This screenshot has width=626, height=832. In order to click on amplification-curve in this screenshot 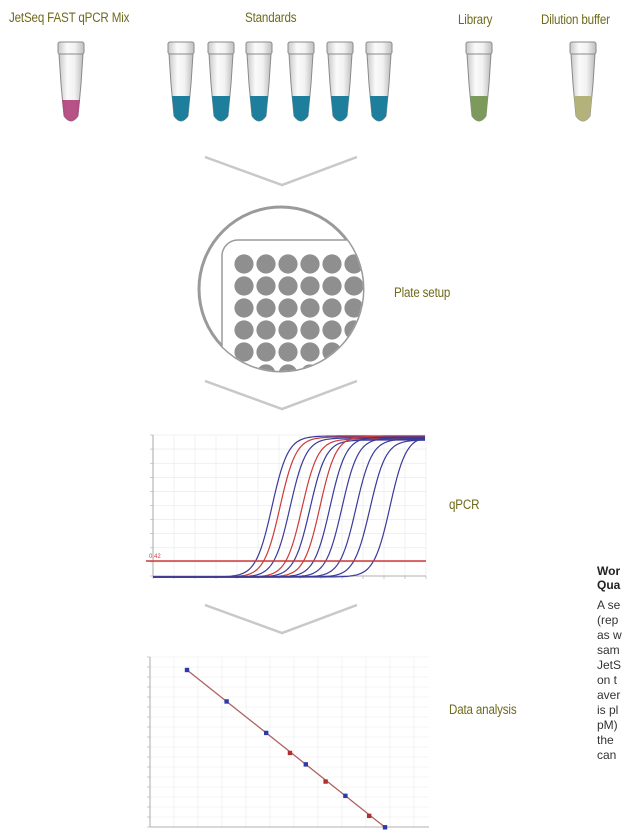, I will do `click(289, 507)`.